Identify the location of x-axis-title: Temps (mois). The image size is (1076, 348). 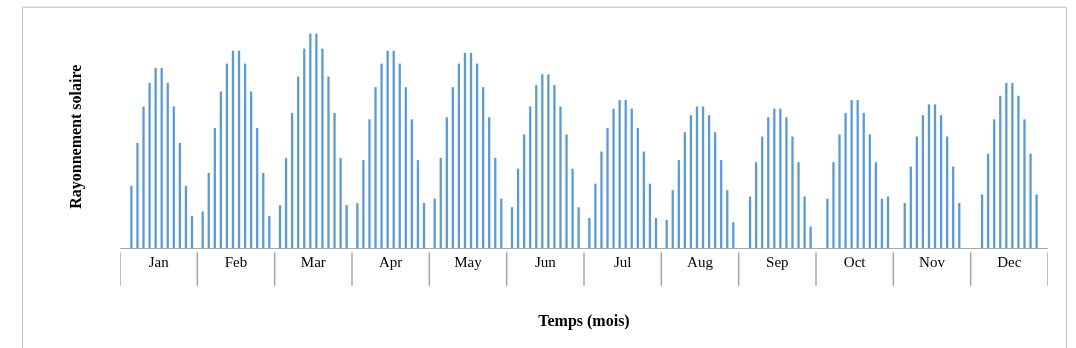
(584, 320).